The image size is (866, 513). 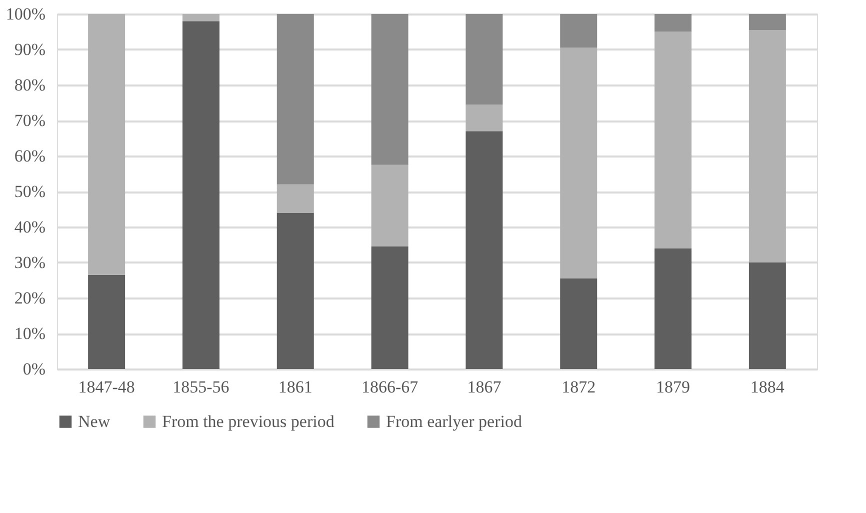 What do you see at coordinates (673, 387) in the screenshot?
I see `x-tick-label: 1879` at bounding box center [673, 387].